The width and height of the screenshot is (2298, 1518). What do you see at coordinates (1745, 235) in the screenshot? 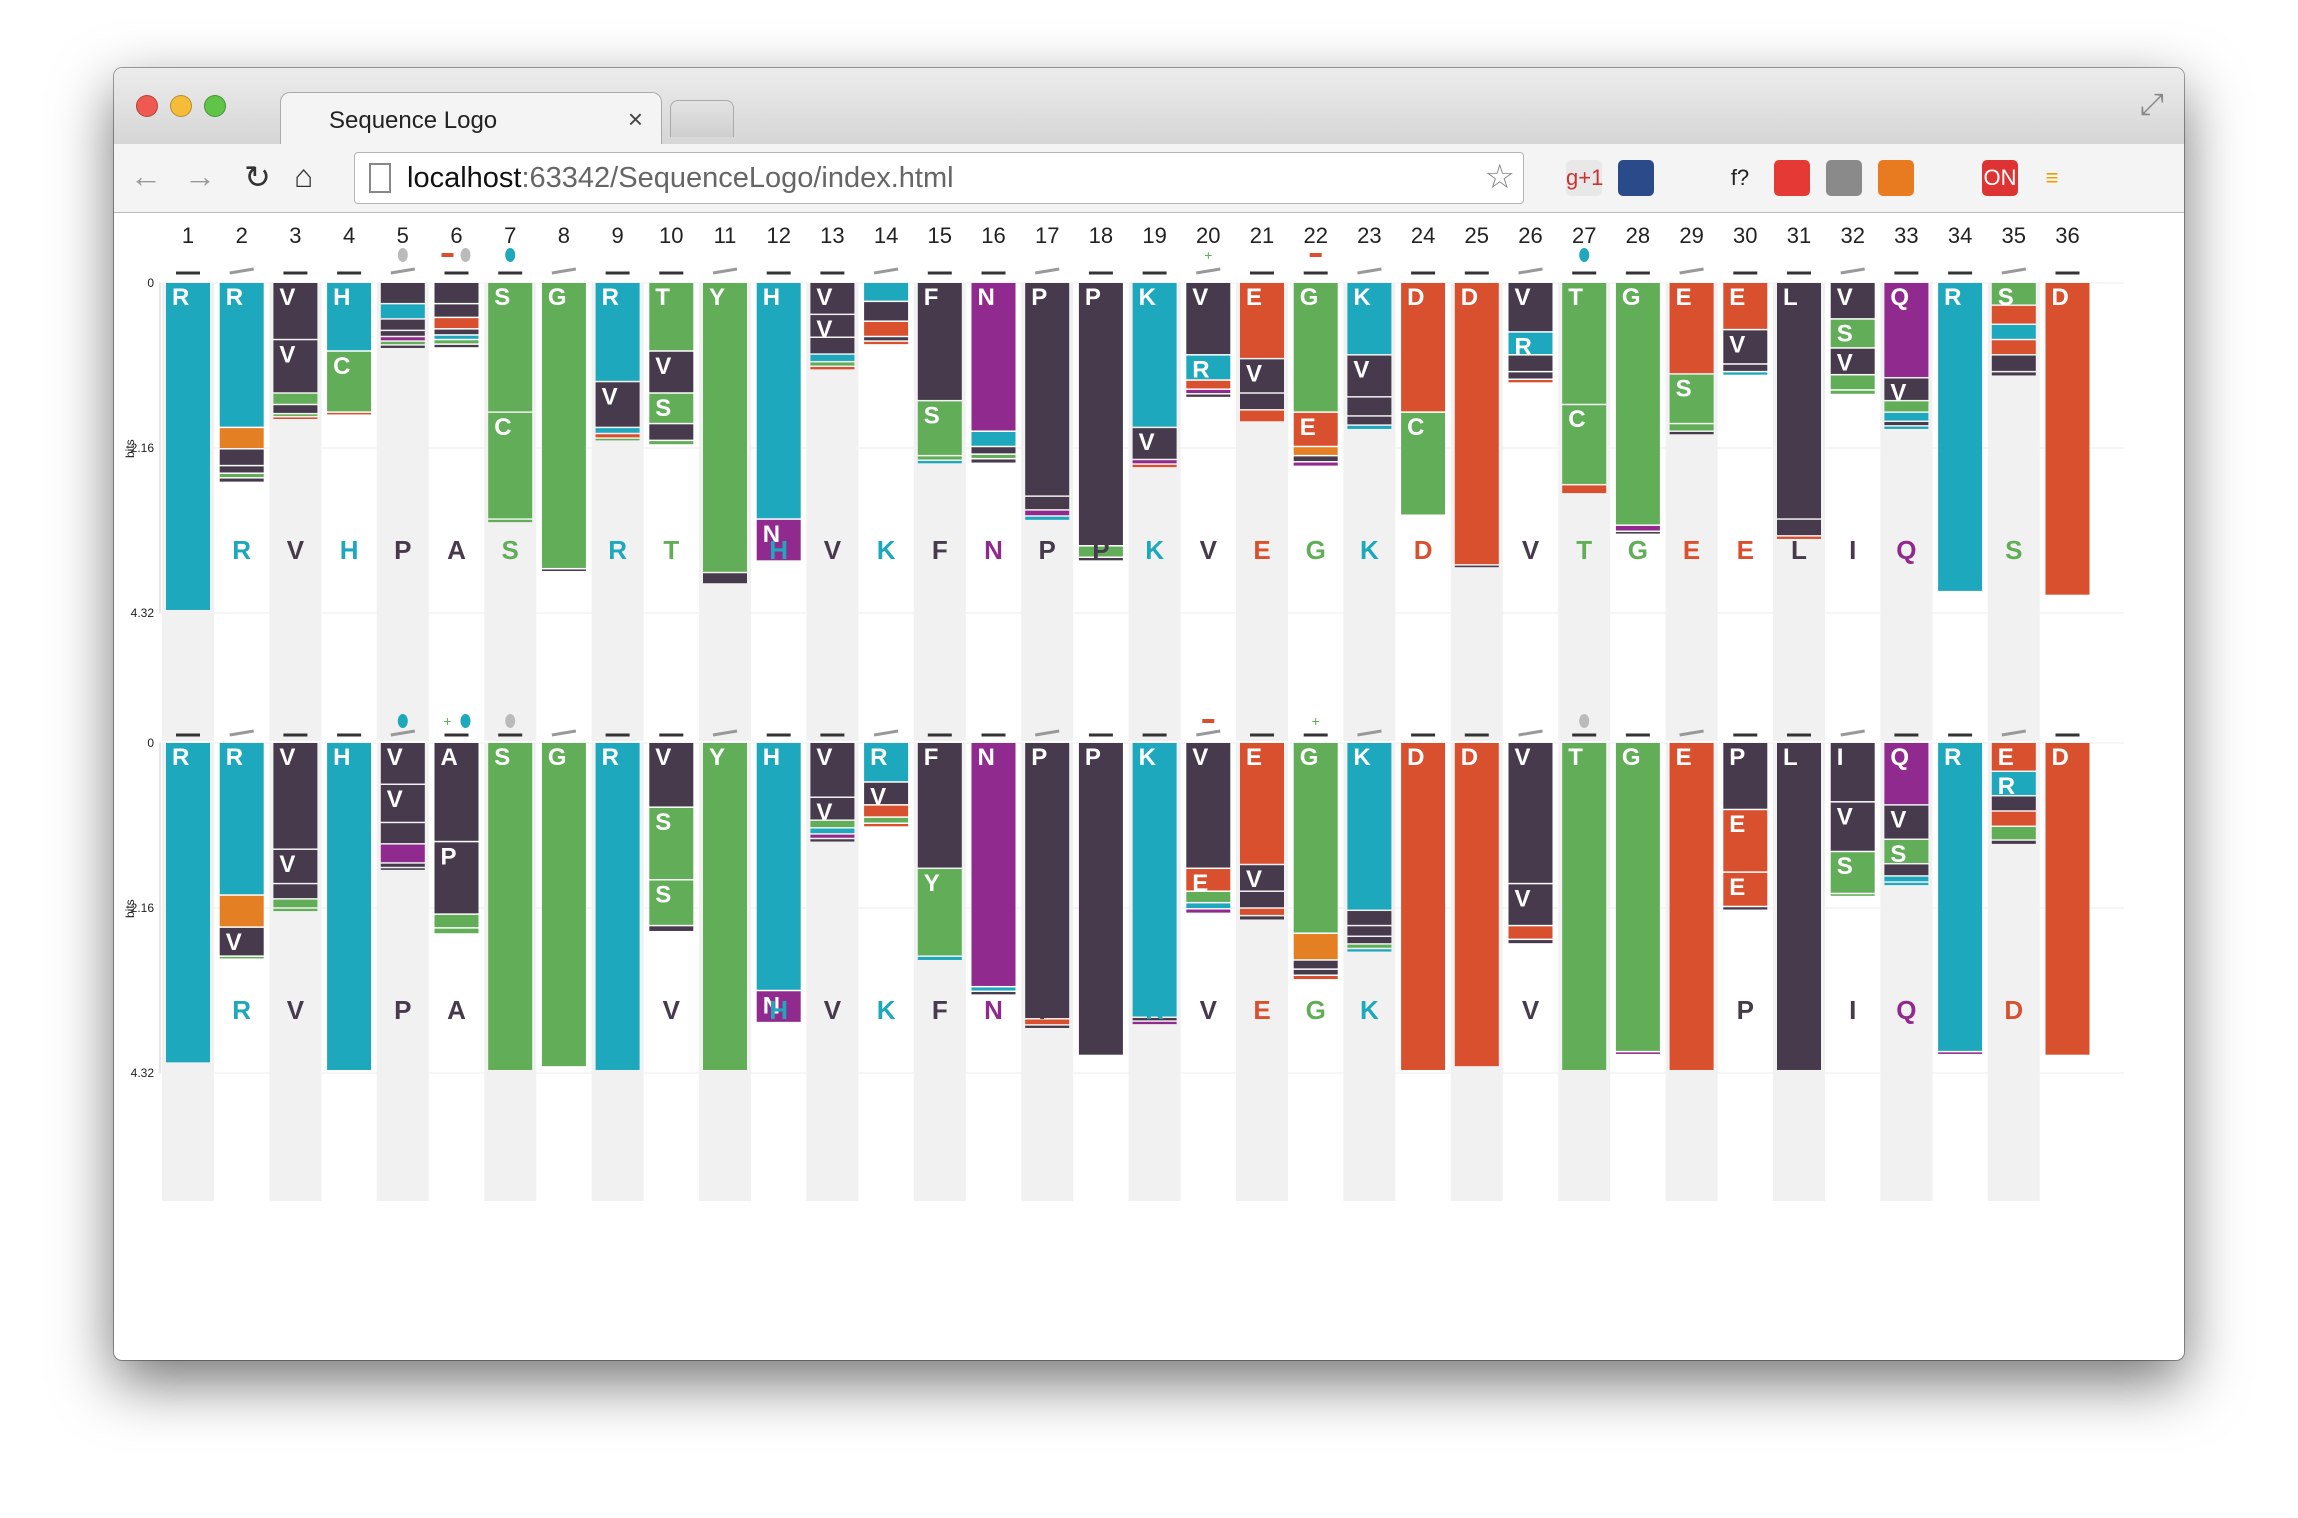
I see `position-number: 30` at bounding box center [1745, 235].